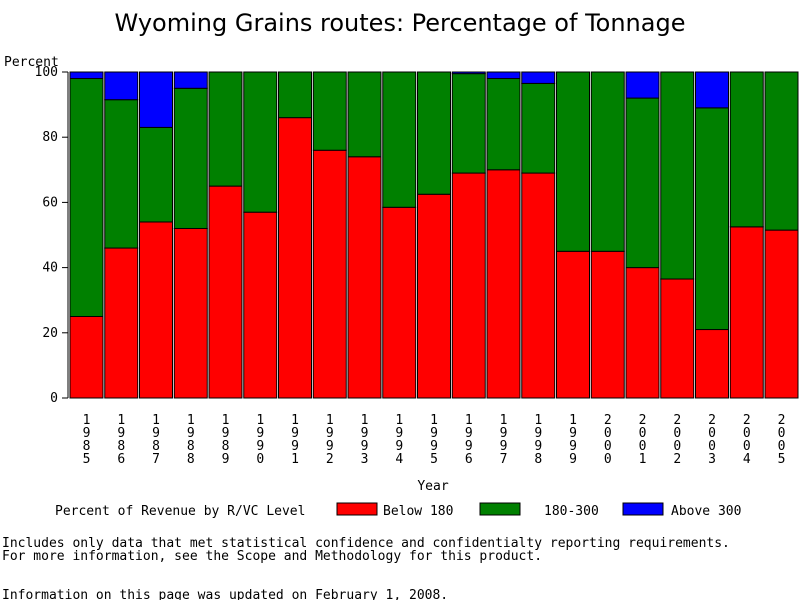 The image size is (800, 600). What do you see at coordinates (50, 333) in the screenshot?
I see `y-tick-label: 20` at bounding box center [50, 333].